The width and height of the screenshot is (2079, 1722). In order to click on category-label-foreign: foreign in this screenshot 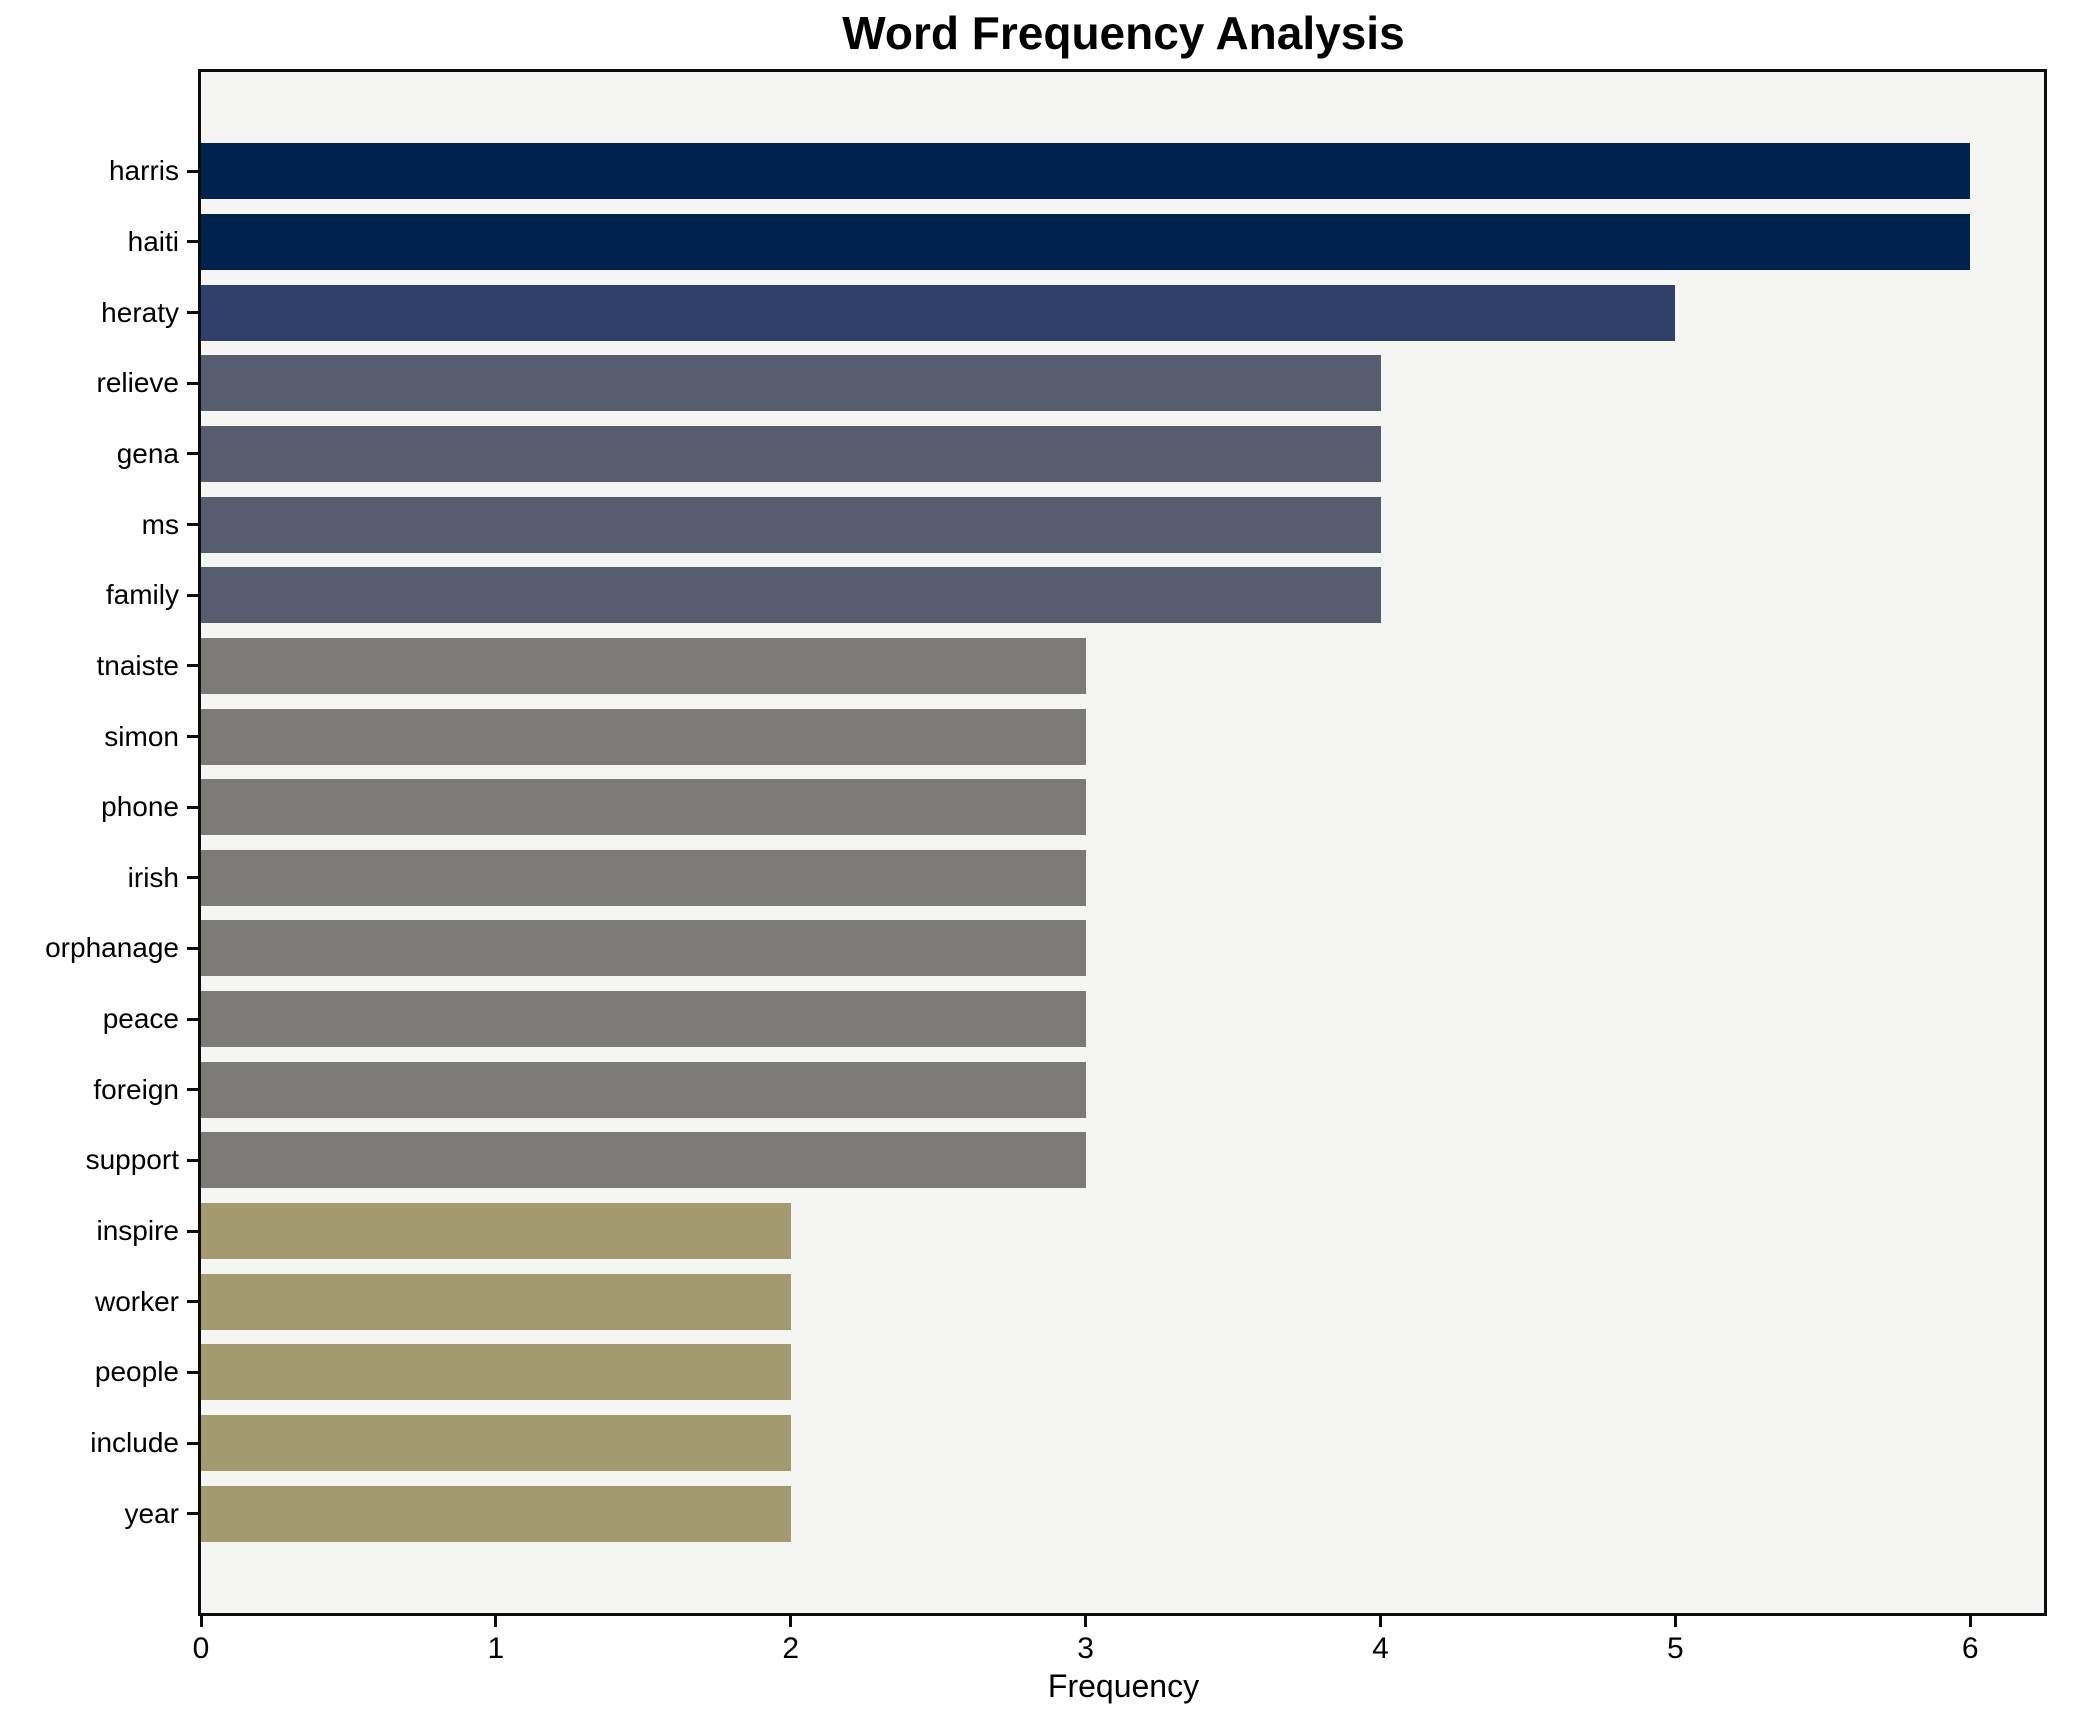, I will do `click(136, 1089)`.